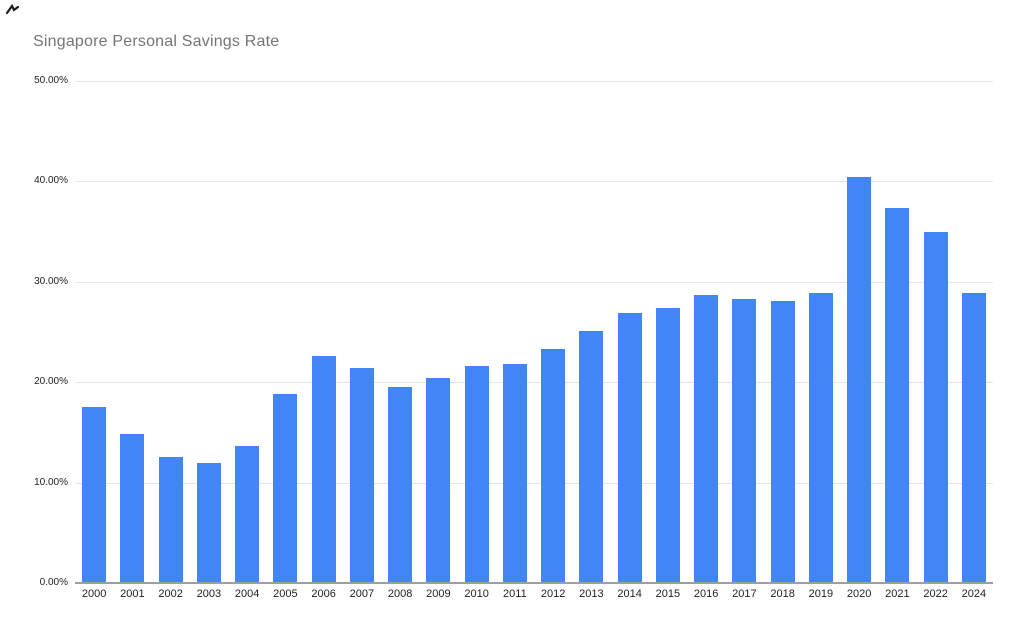  What do you see at coordinates (667, 445) in the screenshot?
I see `bar-2015` at bounding box center [667, 445].